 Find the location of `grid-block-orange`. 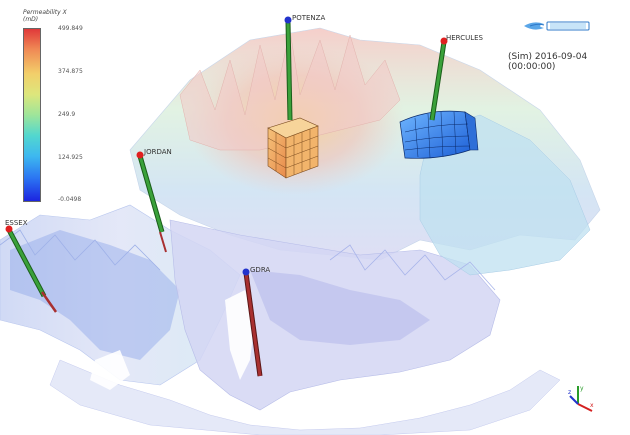

grid-block-orange is located at coordinates (293, 148).